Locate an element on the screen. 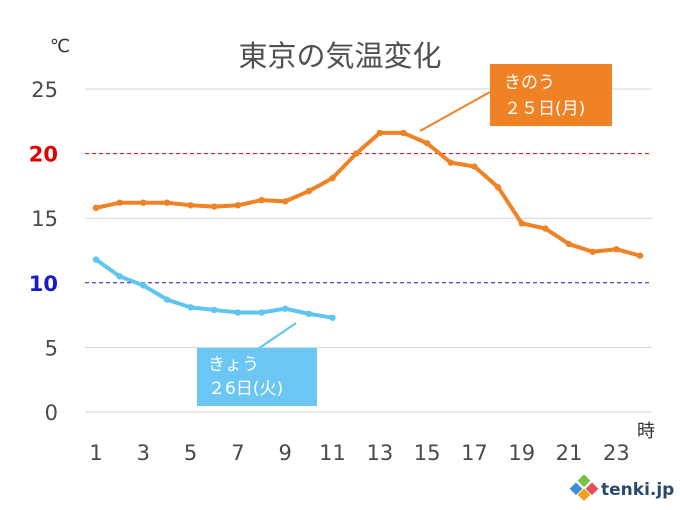 Image resolution: width=680 pixels, height=510 pixels. y-tick-labels: 0 5 10 15 20 25 is located at coordinates (43, 251).